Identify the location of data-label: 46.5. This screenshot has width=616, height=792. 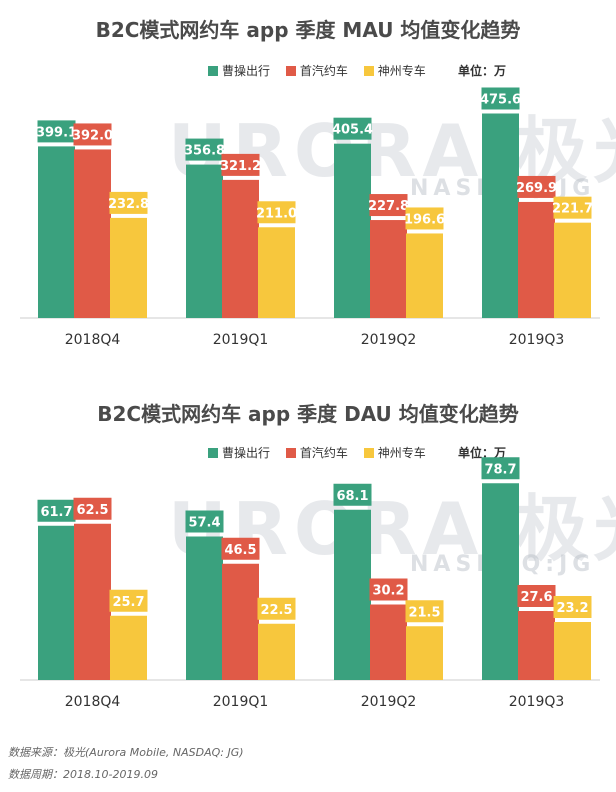
(240, 550).